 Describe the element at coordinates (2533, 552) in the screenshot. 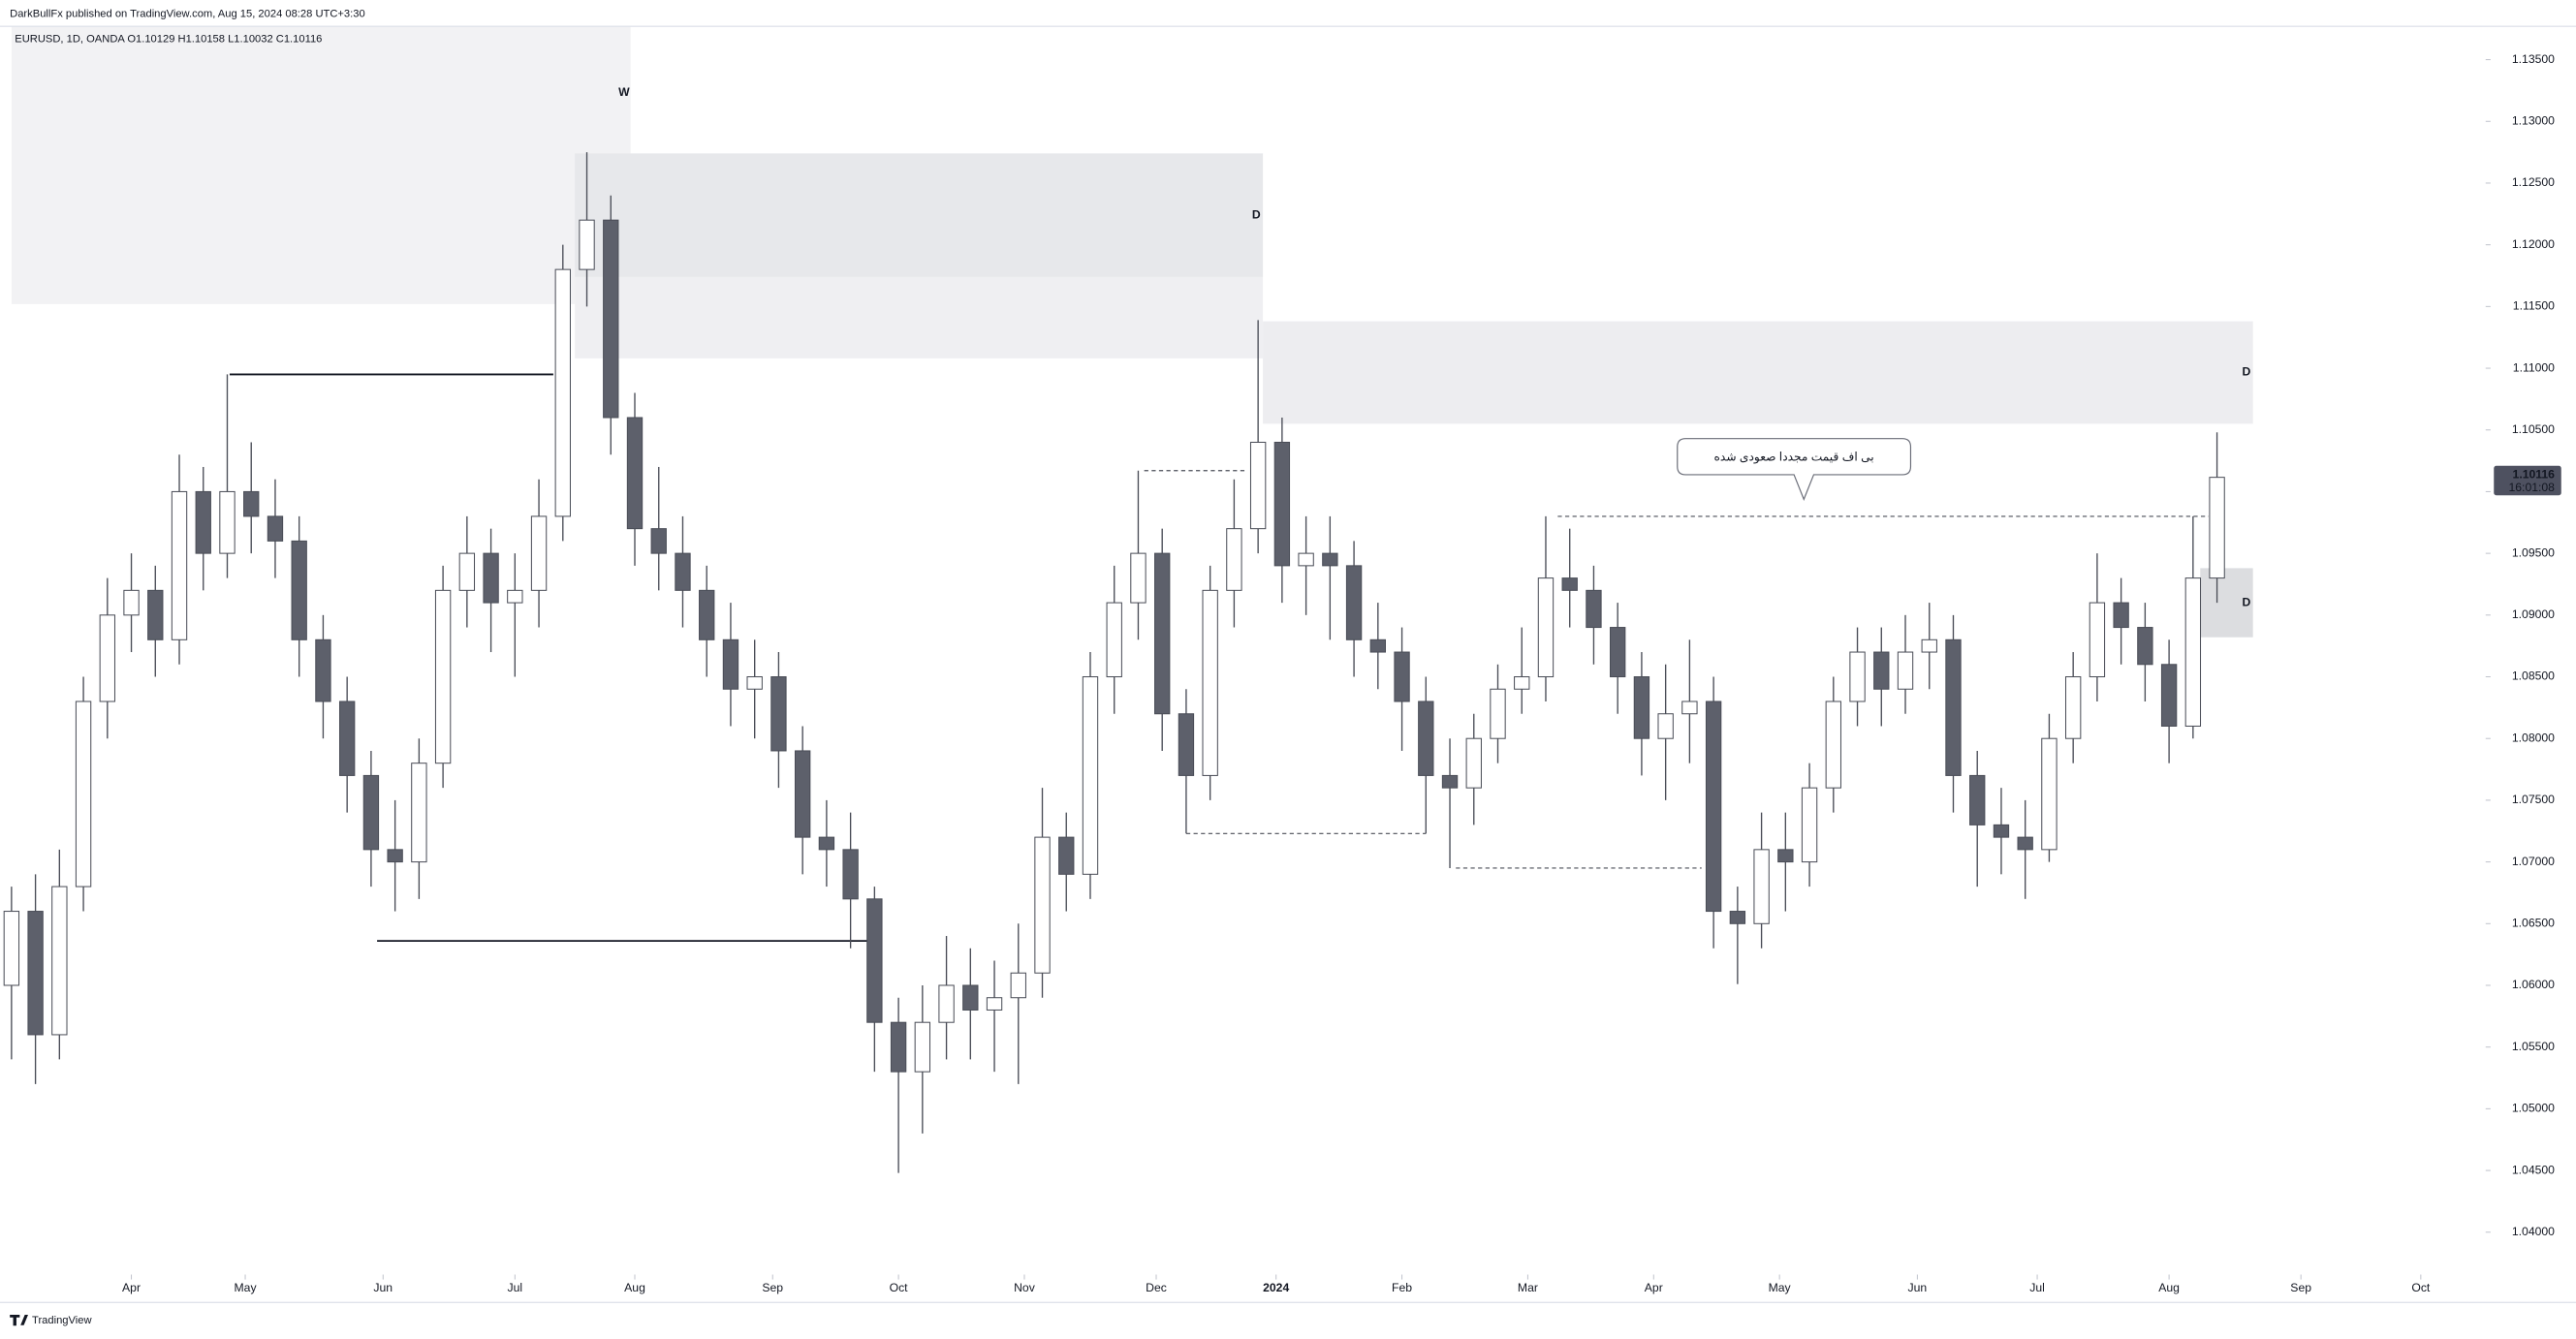

I see `y-tick-label: 1.09500` at that location.